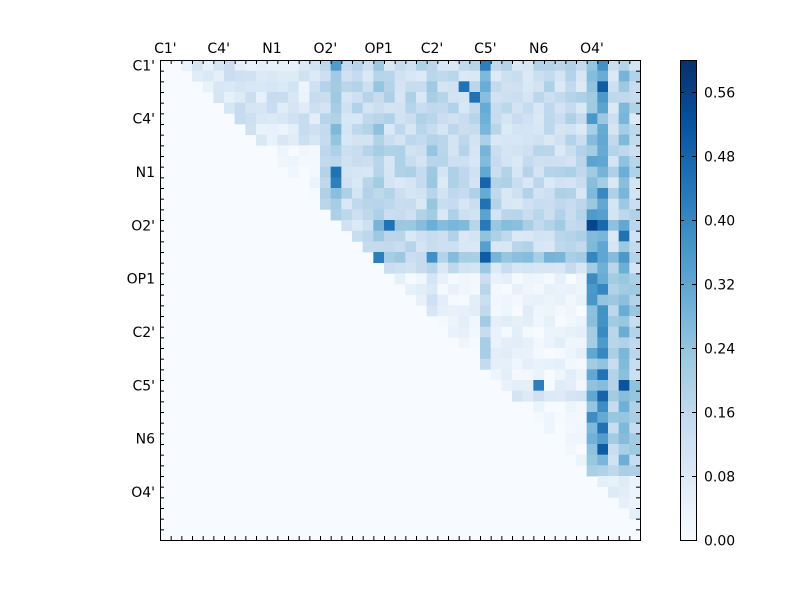 Image resolution: width=800 pixels, height=600 pixels. What do you see at coordinates (432, 49) in the screenshot?
I see `x-tick-label: C2'` at bounding box center [432, 49].